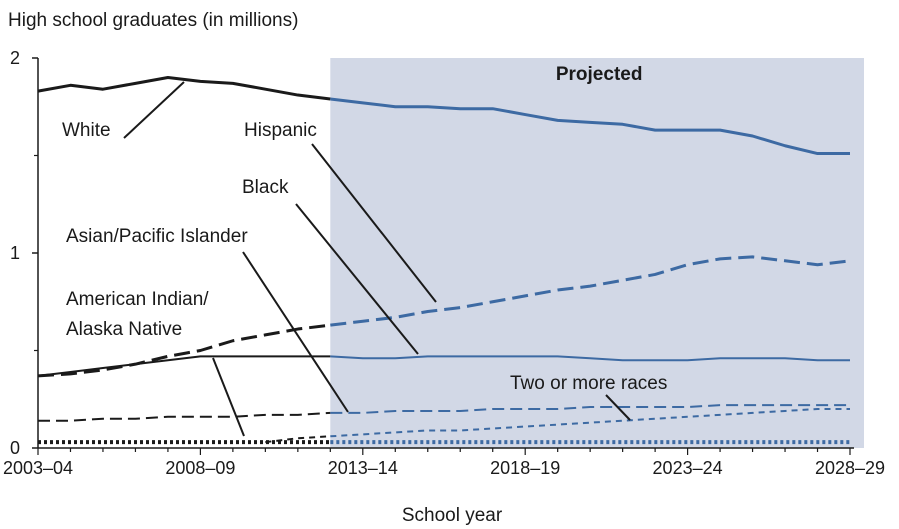  Describe the element at coordinates (363, 468) in the screenshot. I see `x-tick-label: 2013–14` at that location.